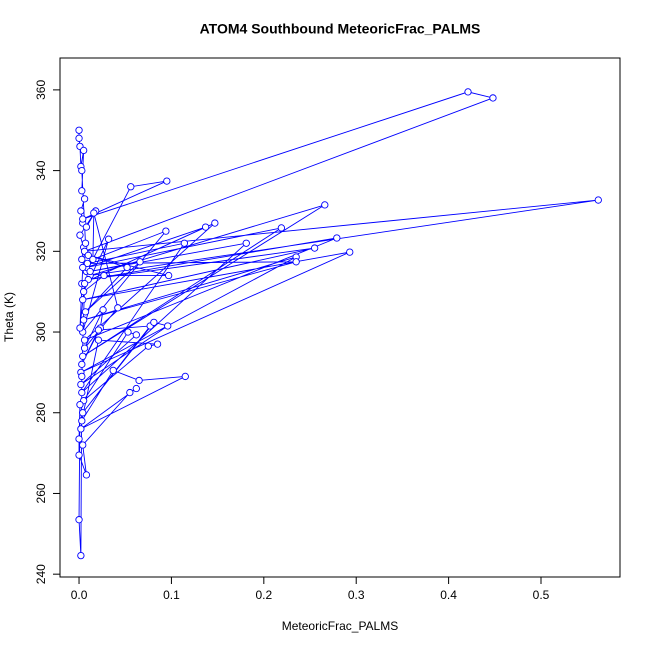  What do you see at coordinates (356, 595) in the screenshot?
I see `x-tick-label: 0.3` at bounding box center [356, 595].